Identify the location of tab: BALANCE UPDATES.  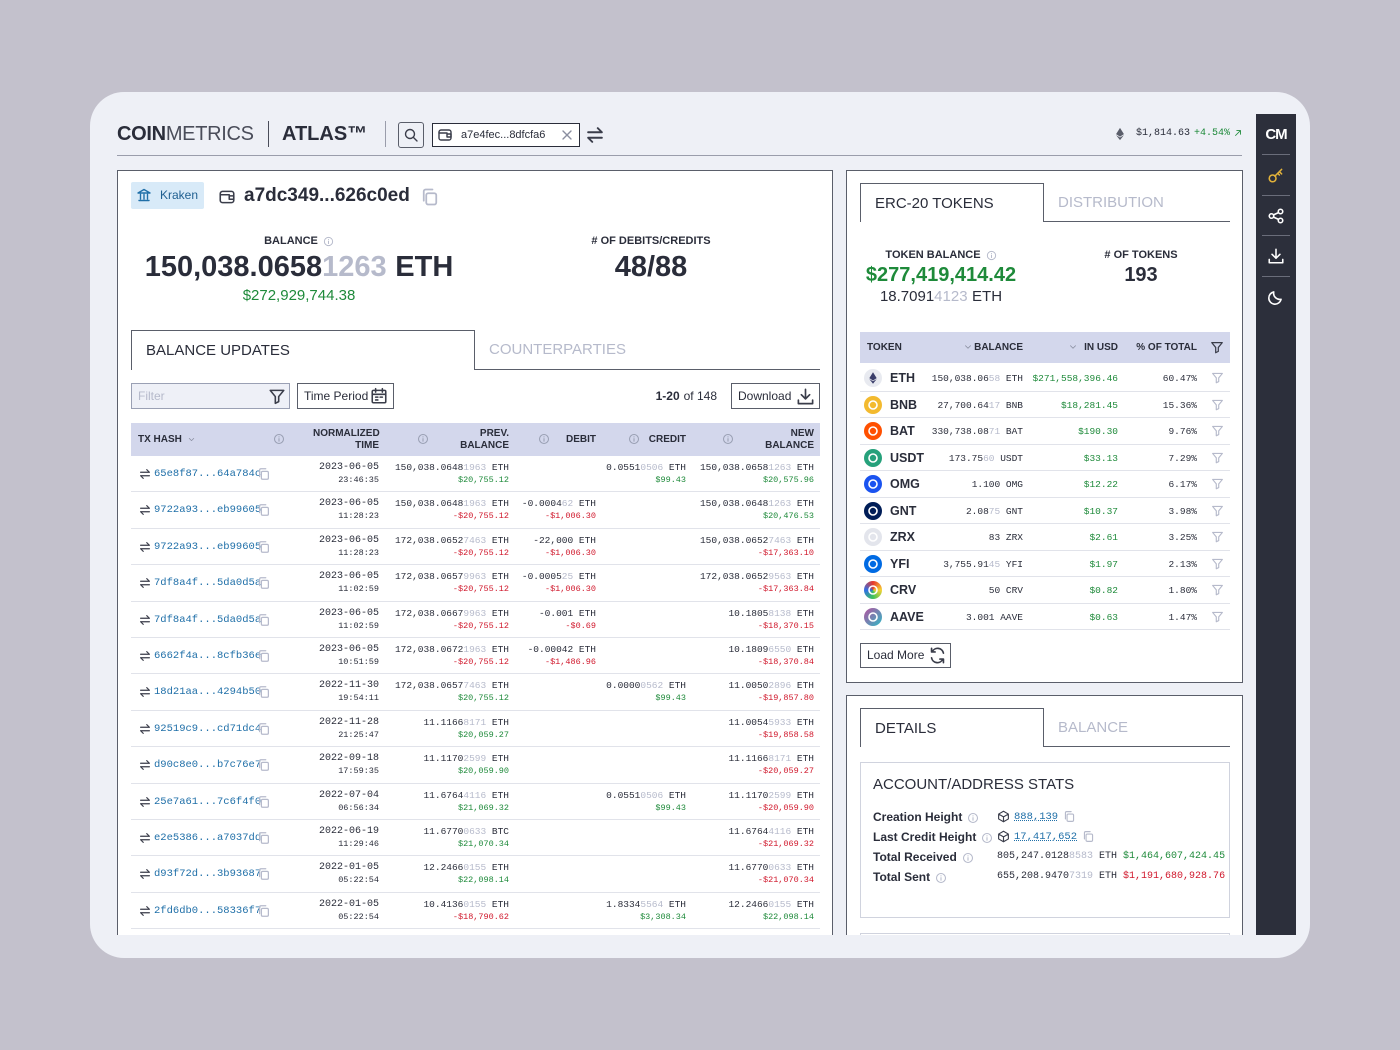
(303, 350).